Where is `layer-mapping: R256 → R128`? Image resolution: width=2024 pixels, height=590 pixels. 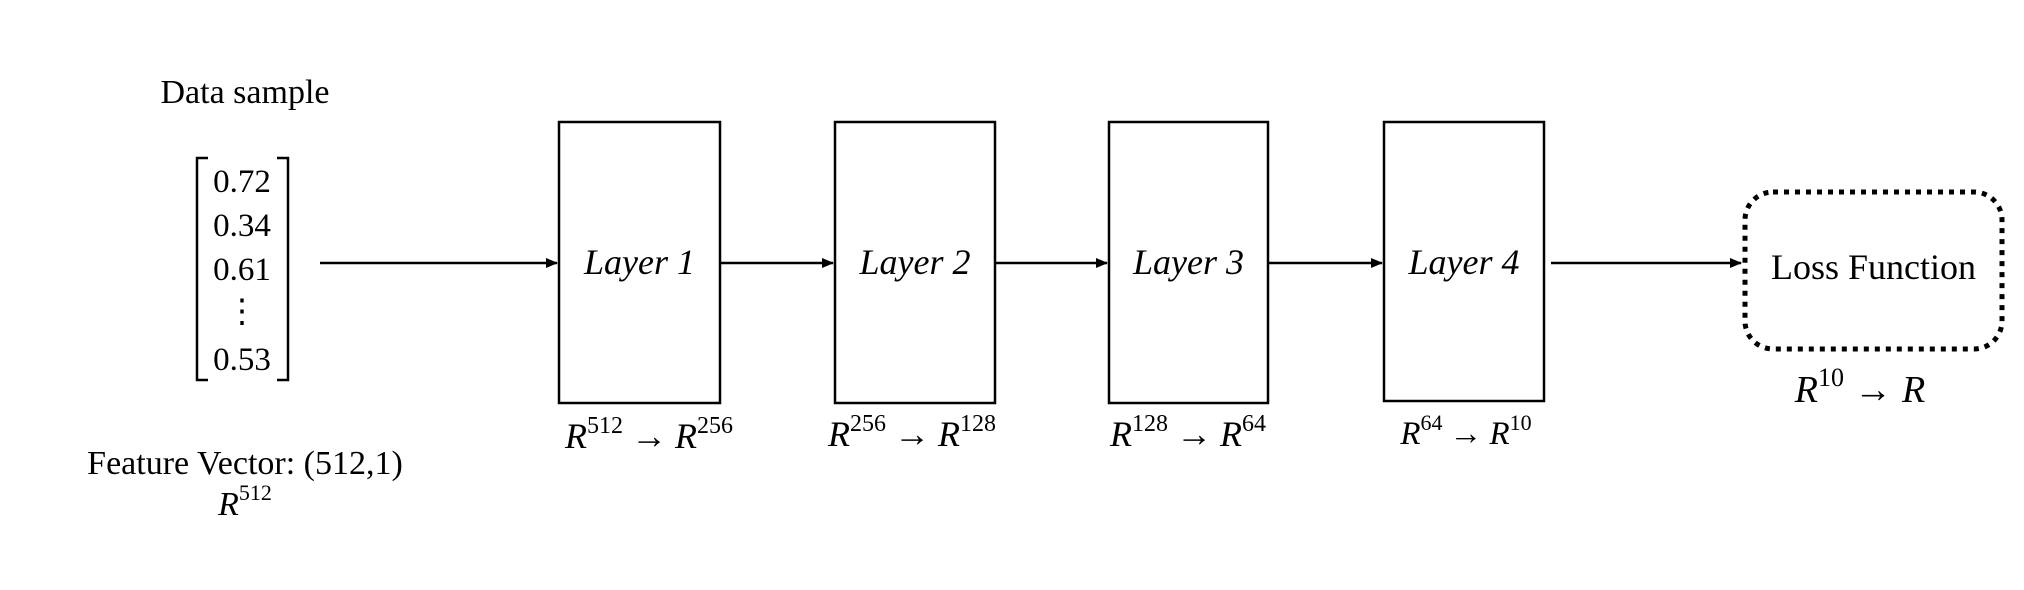
layer-mapping: R256 → R128 is located at coordinates (911, 432).